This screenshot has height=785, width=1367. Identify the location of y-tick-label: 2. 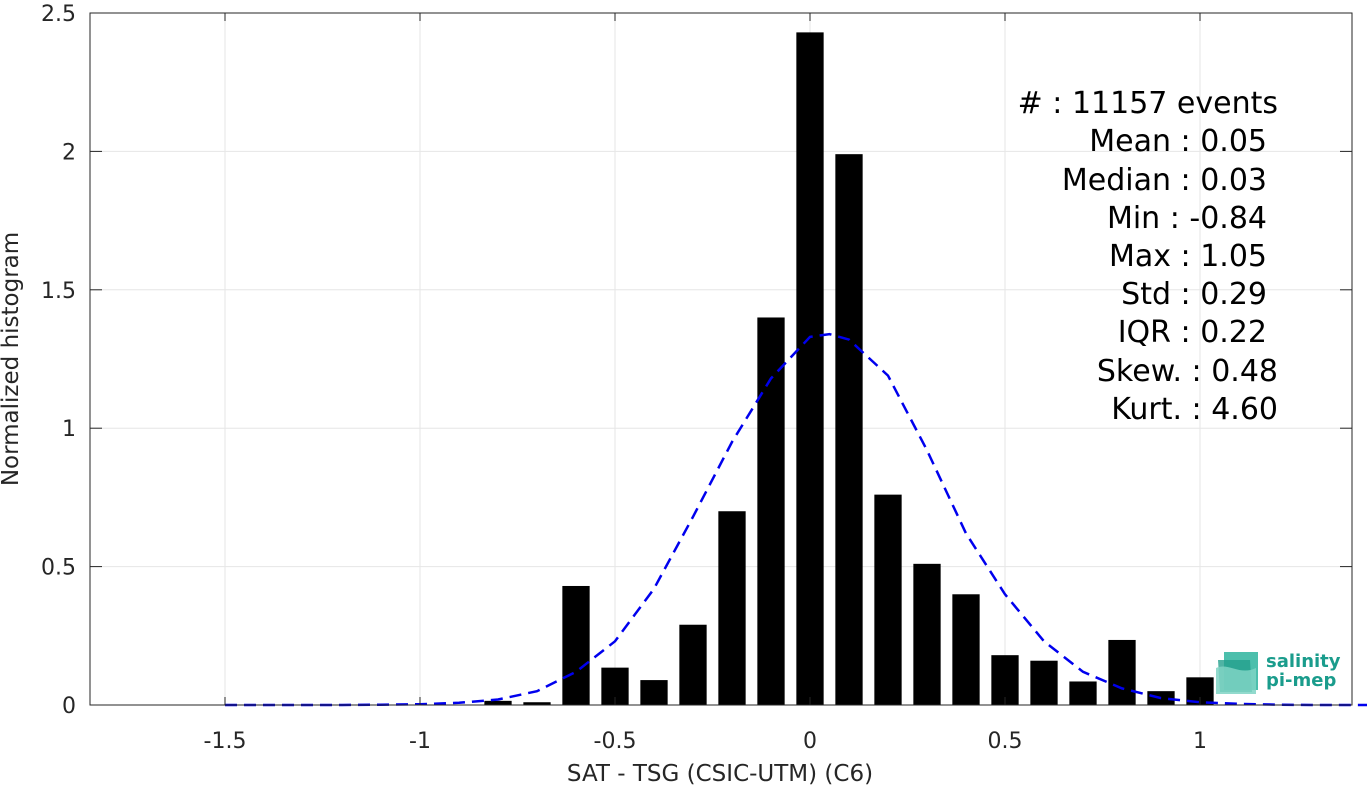
(69, 152).